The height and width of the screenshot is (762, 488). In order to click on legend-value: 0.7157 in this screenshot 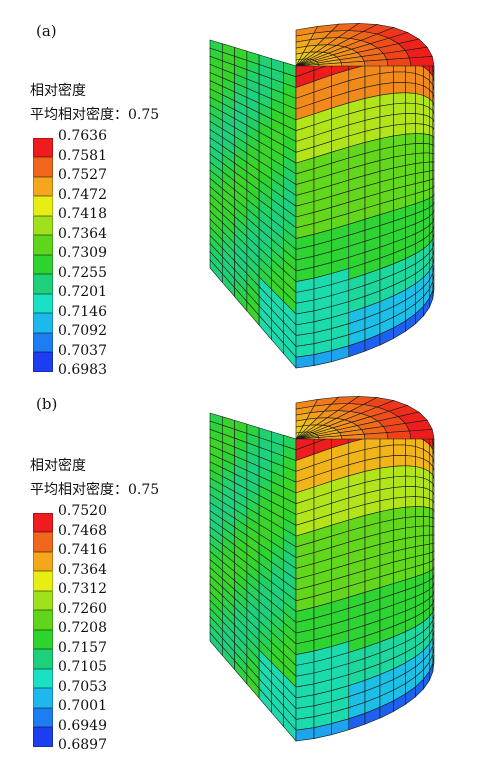, I will do `click(82, 647)`.